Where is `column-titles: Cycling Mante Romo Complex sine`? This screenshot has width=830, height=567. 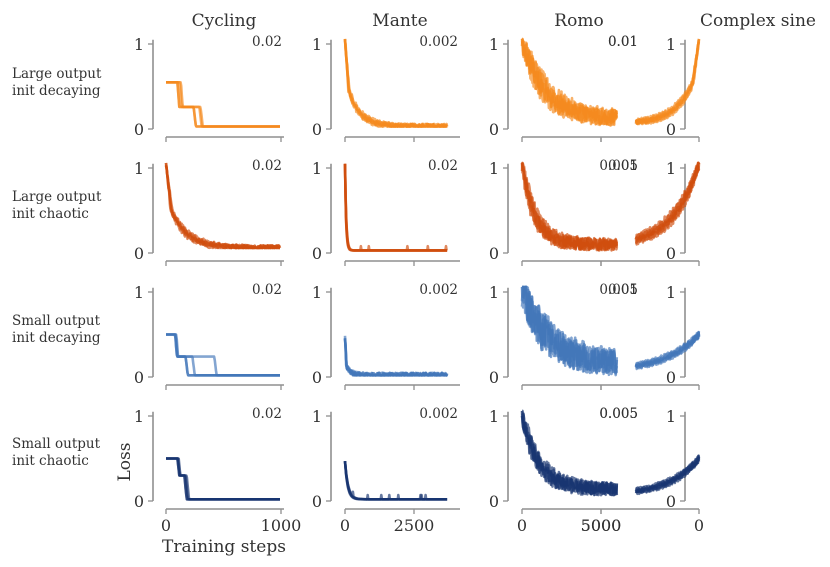
column-titles: Cycling Mante Romo Complex sine is located at coordinates (504, 21).